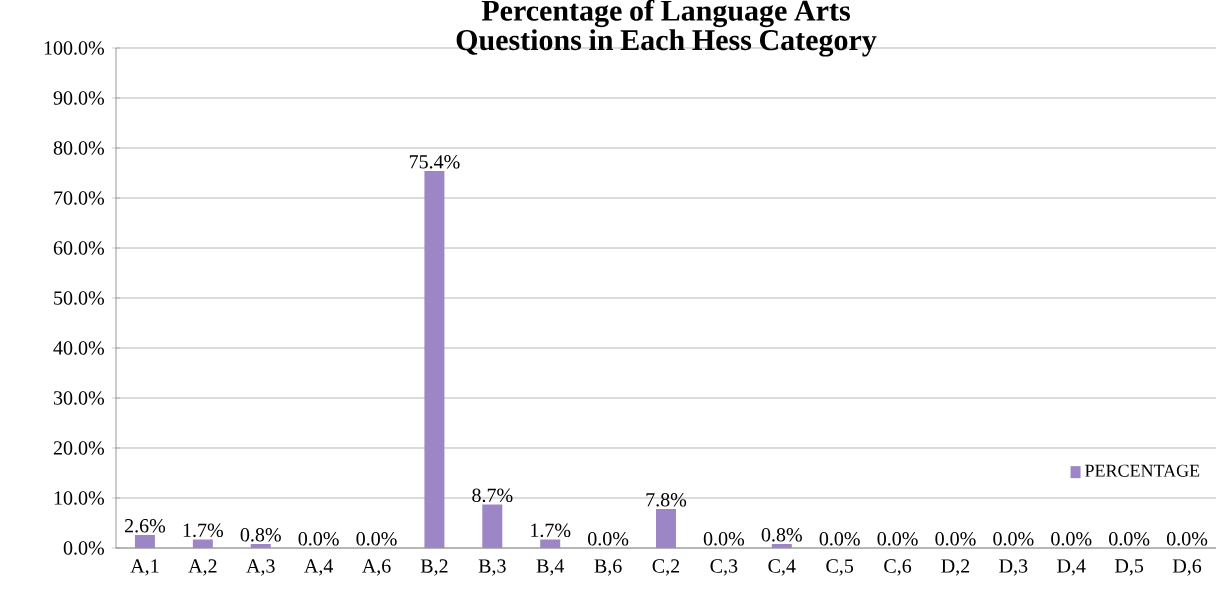 This screenshot has height=596, width=1222. What do you see at coordinates (434, 162) in the screenshot?
I see `data-label: 75.4%` at bounding box center [434, 162].